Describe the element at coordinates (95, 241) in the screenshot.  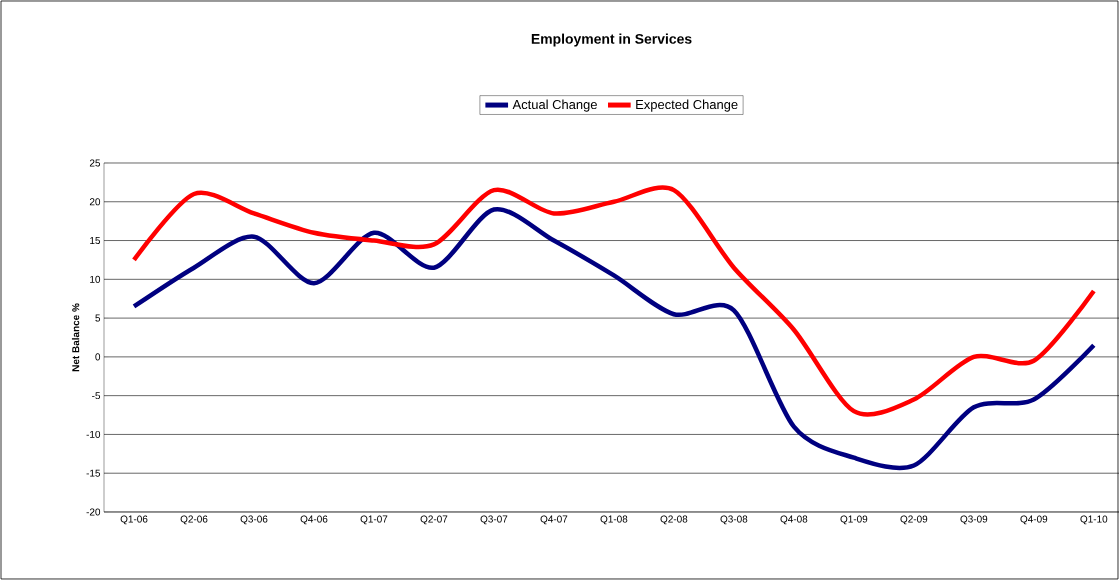
I see `y-tick-label: 15` at that location.